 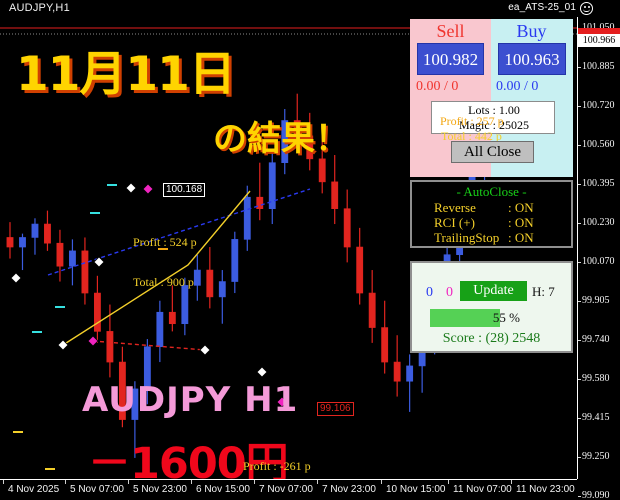 I want to click on overlay-result-text: の結果！, so click(x=281, y=139).